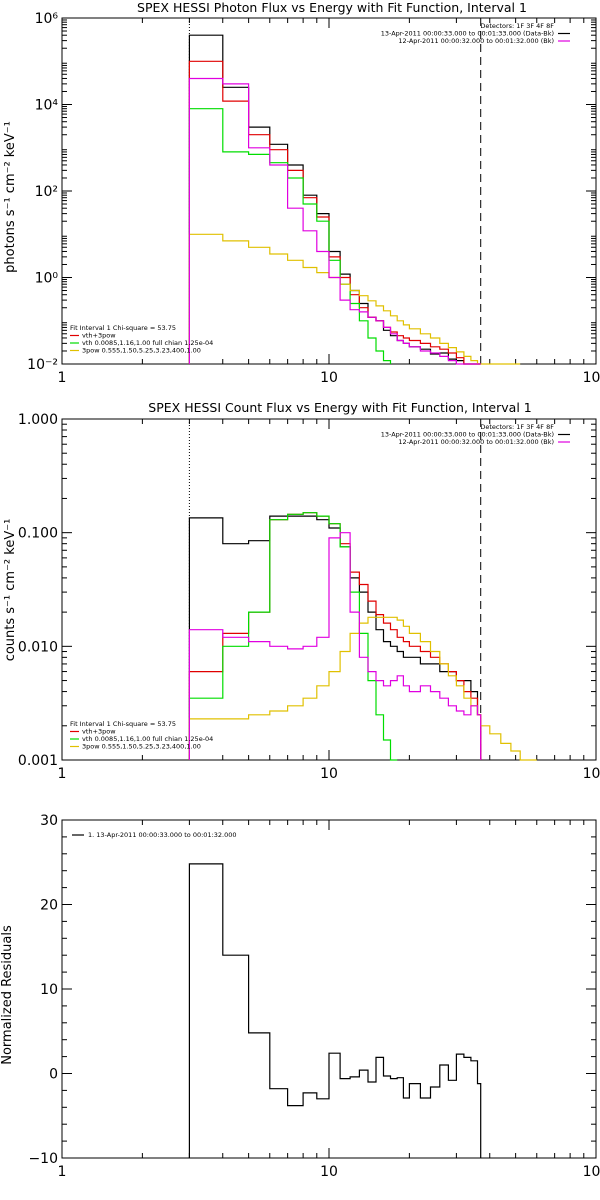  What do you see at coordinates (10, 590) in the screenshot?
I see `y-axis-label: counts s⁻¹ cm⁻² keV⁻¹` at bounding box center [10, 590].